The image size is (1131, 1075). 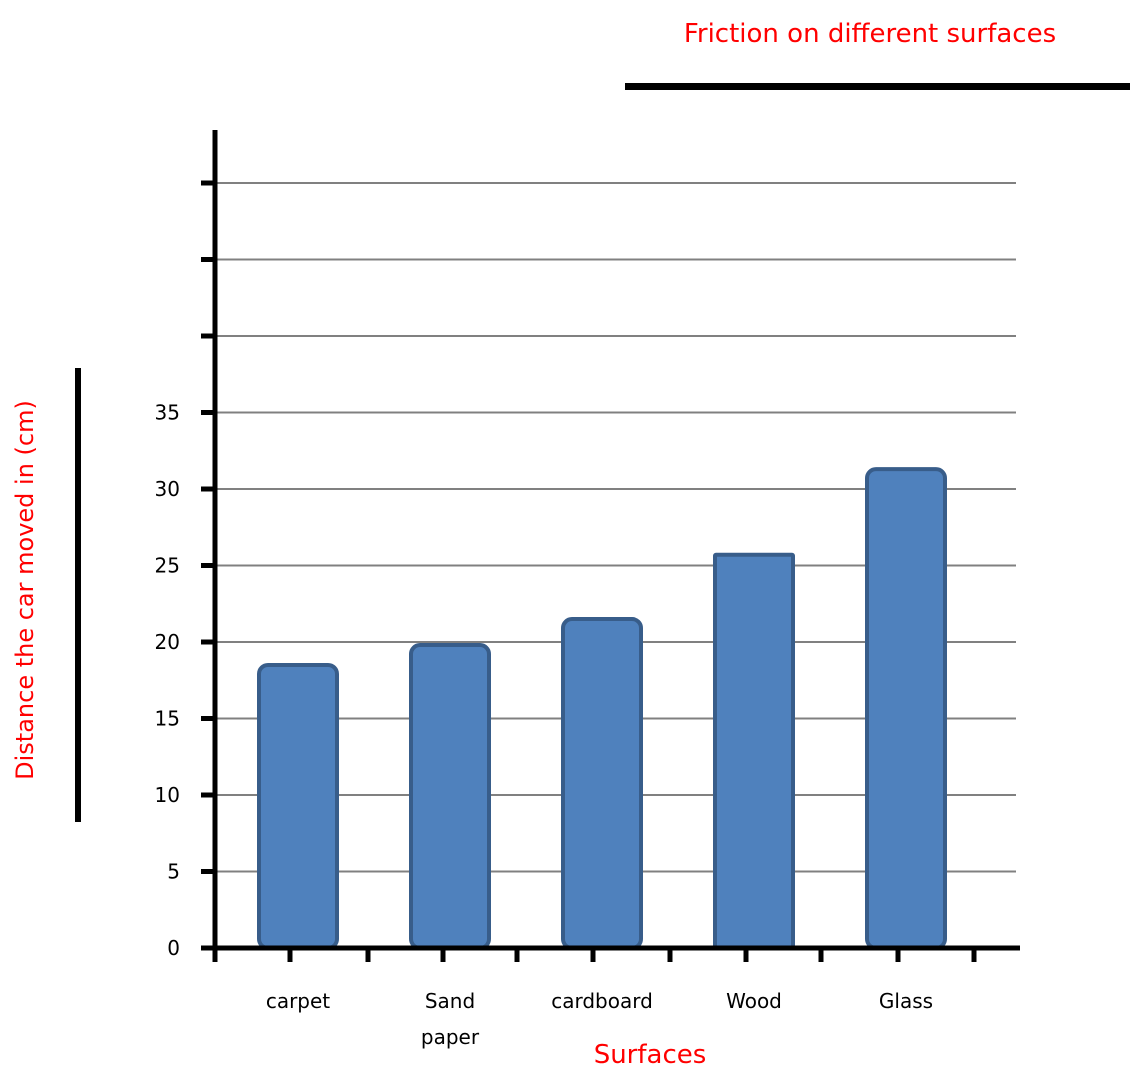 I want to click on y-label-bar, so click(x=78, y=595).